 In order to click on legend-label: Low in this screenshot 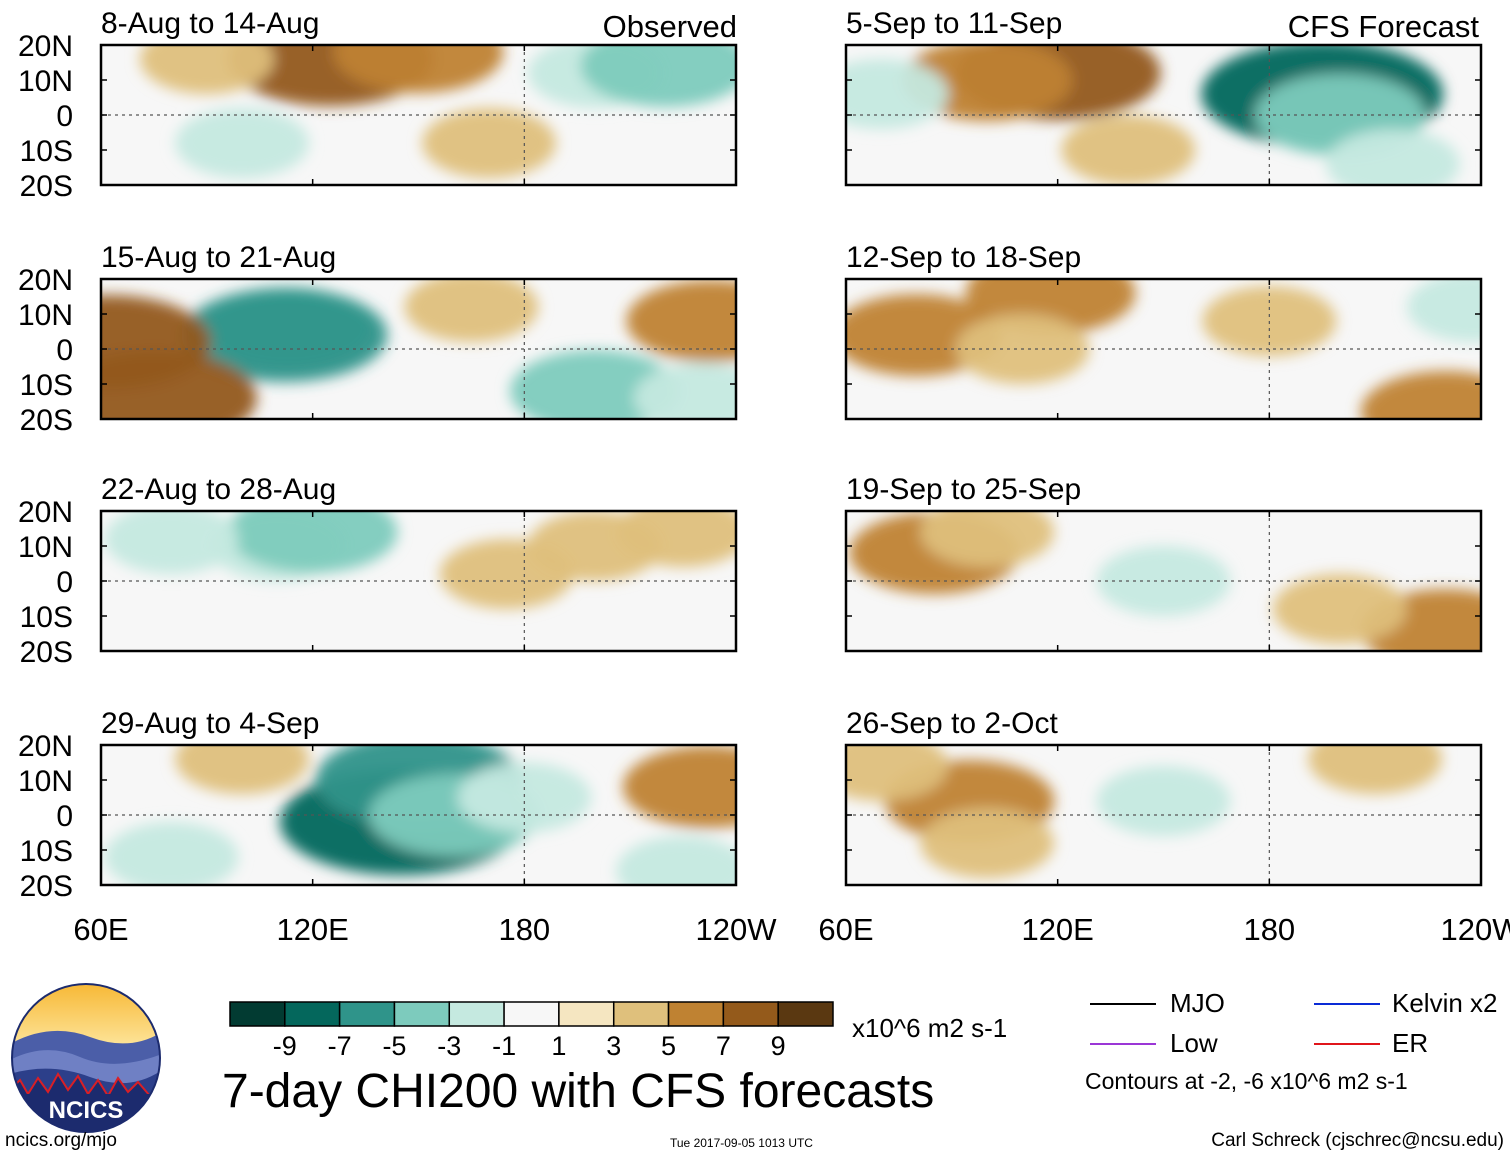, I will do `click(1194, 1043)`.